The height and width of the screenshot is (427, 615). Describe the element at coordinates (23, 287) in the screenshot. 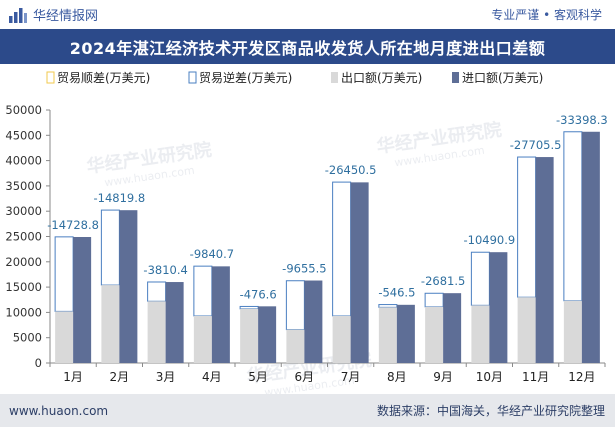

I see `y-tick-label: 15000` at that location.